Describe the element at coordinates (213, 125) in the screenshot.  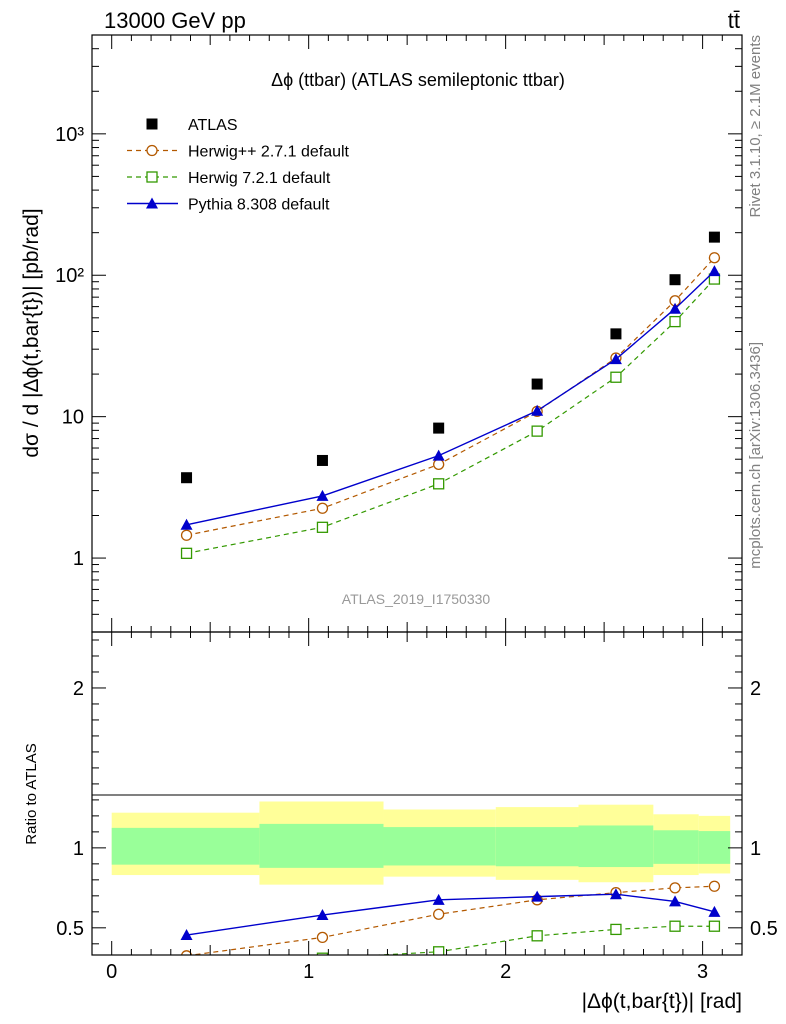
I see `legend-label: ATLAS` at that location.